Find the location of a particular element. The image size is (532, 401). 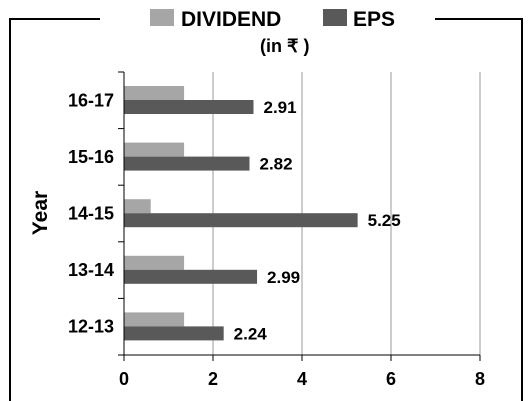

data-label-eps: 2.99 is located at coordinates (283, 277).